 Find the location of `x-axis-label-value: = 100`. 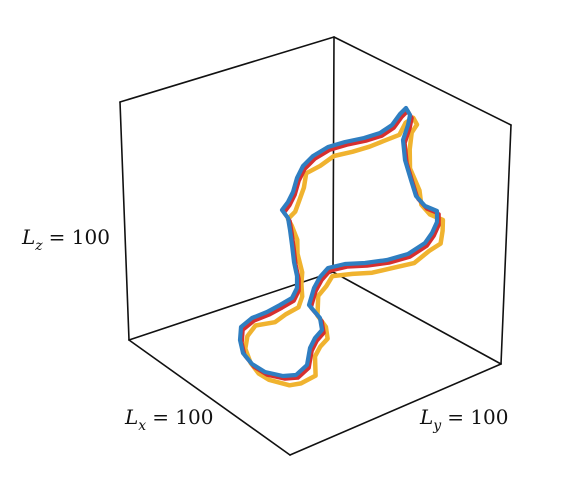

x-axis-label-value: = 100 is located at coordinates (182, 417).